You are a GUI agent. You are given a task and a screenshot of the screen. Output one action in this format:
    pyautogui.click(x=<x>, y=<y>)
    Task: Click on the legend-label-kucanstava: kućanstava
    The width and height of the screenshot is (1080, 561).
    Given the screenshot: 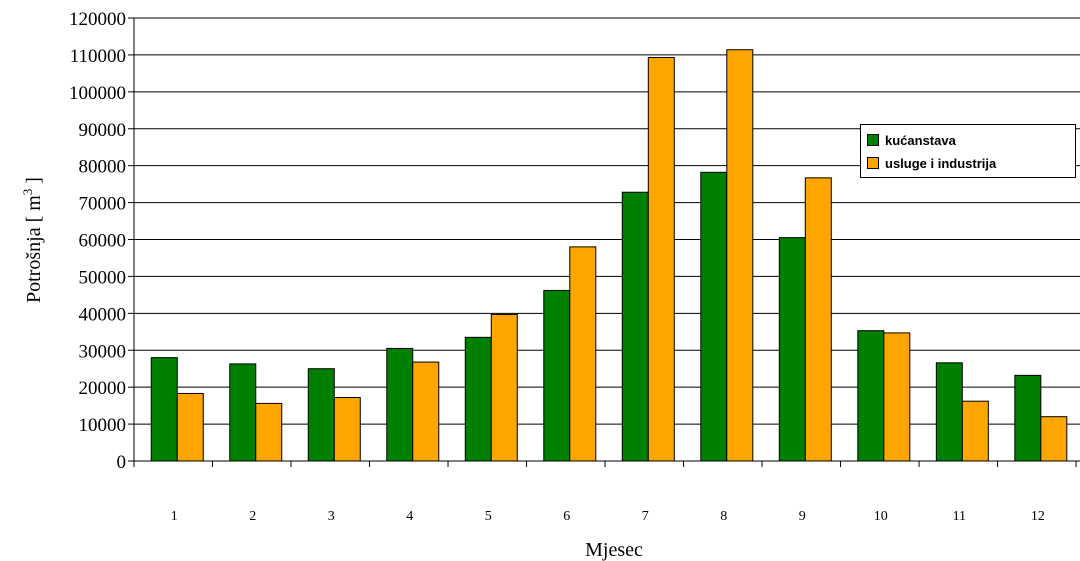 What is the action you would take?
    pyautogui.click(x=920, y=140)
    